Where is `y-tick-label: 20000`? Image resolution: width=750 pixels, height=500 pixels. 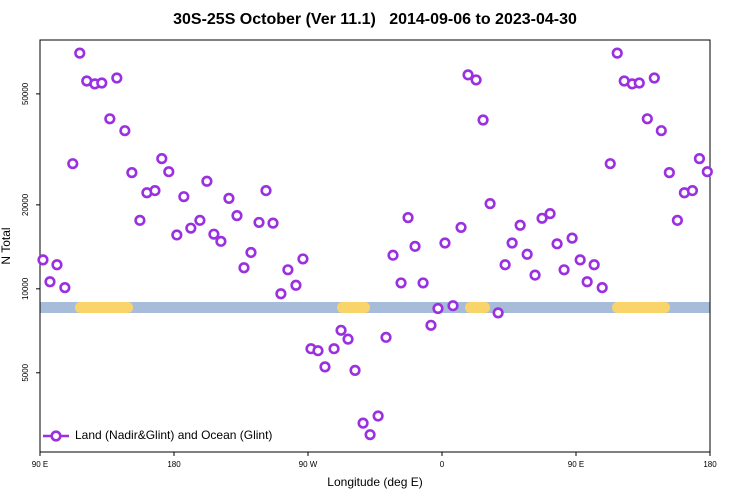 y-tick-label: 20000 is located at coordinates (25, 204).